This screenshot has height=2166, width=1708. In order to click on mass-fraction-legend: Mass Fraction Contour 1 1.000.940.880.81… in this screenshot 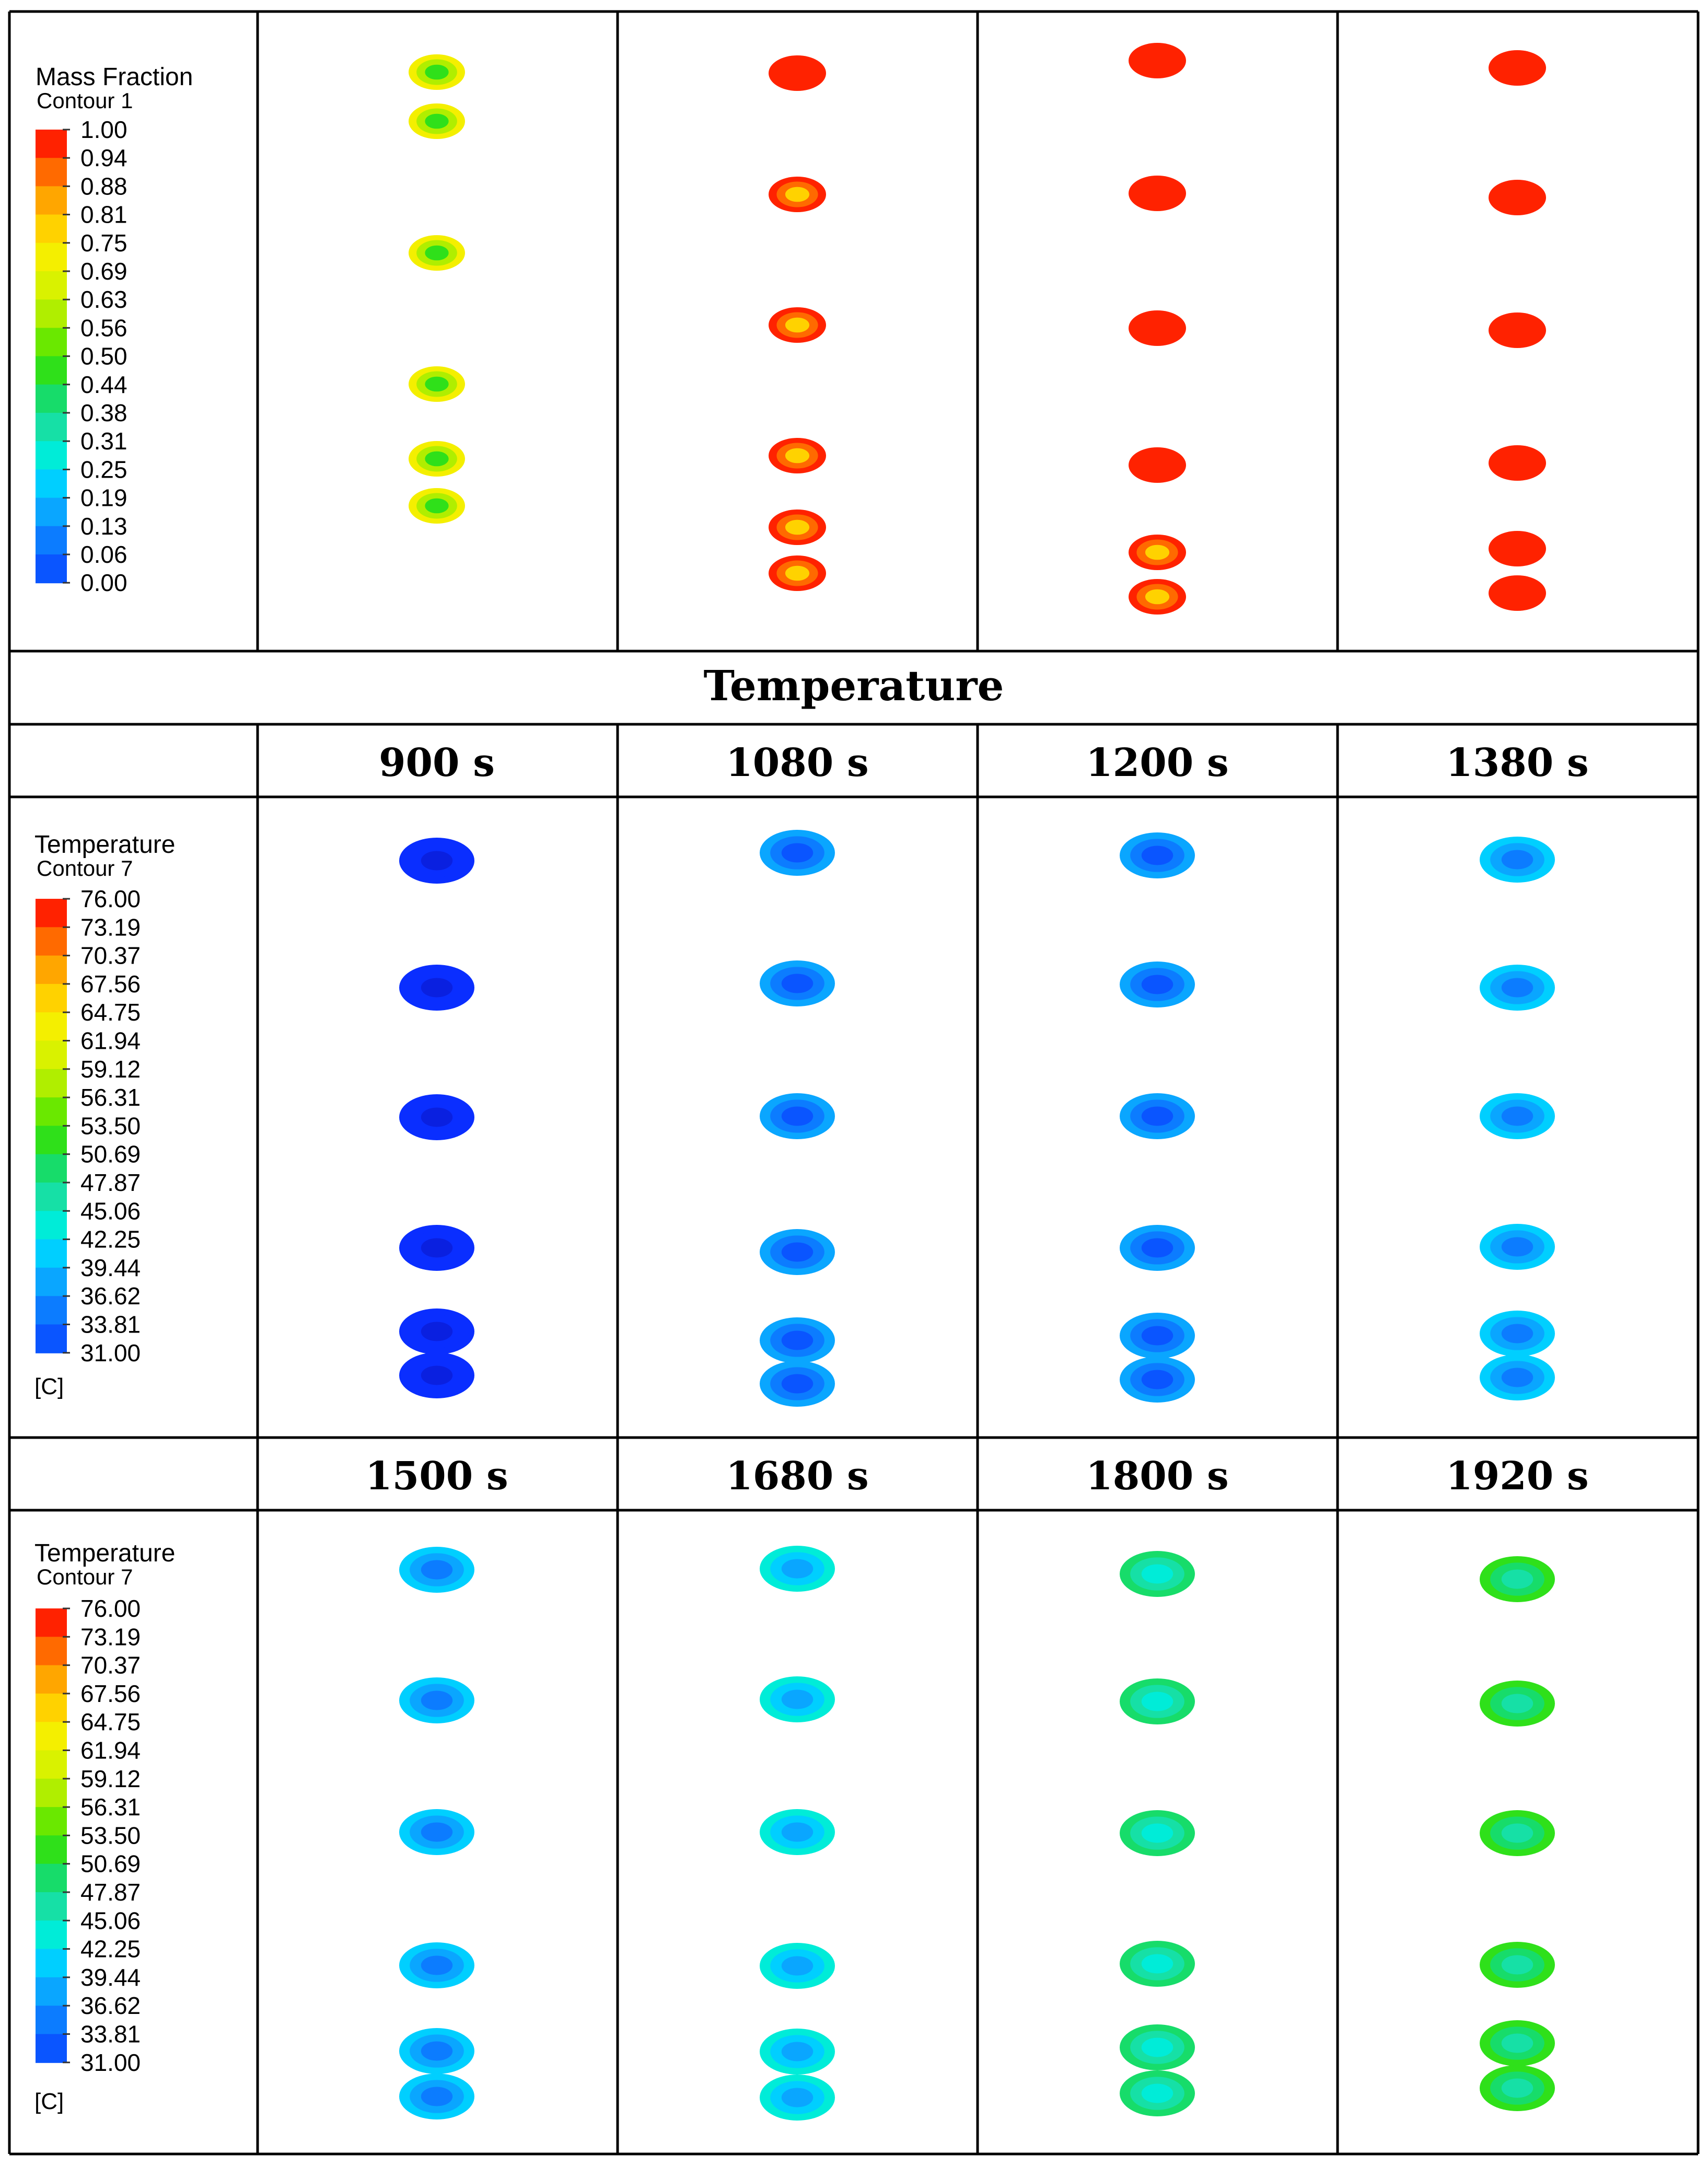, I will do `click(114, 329)`.